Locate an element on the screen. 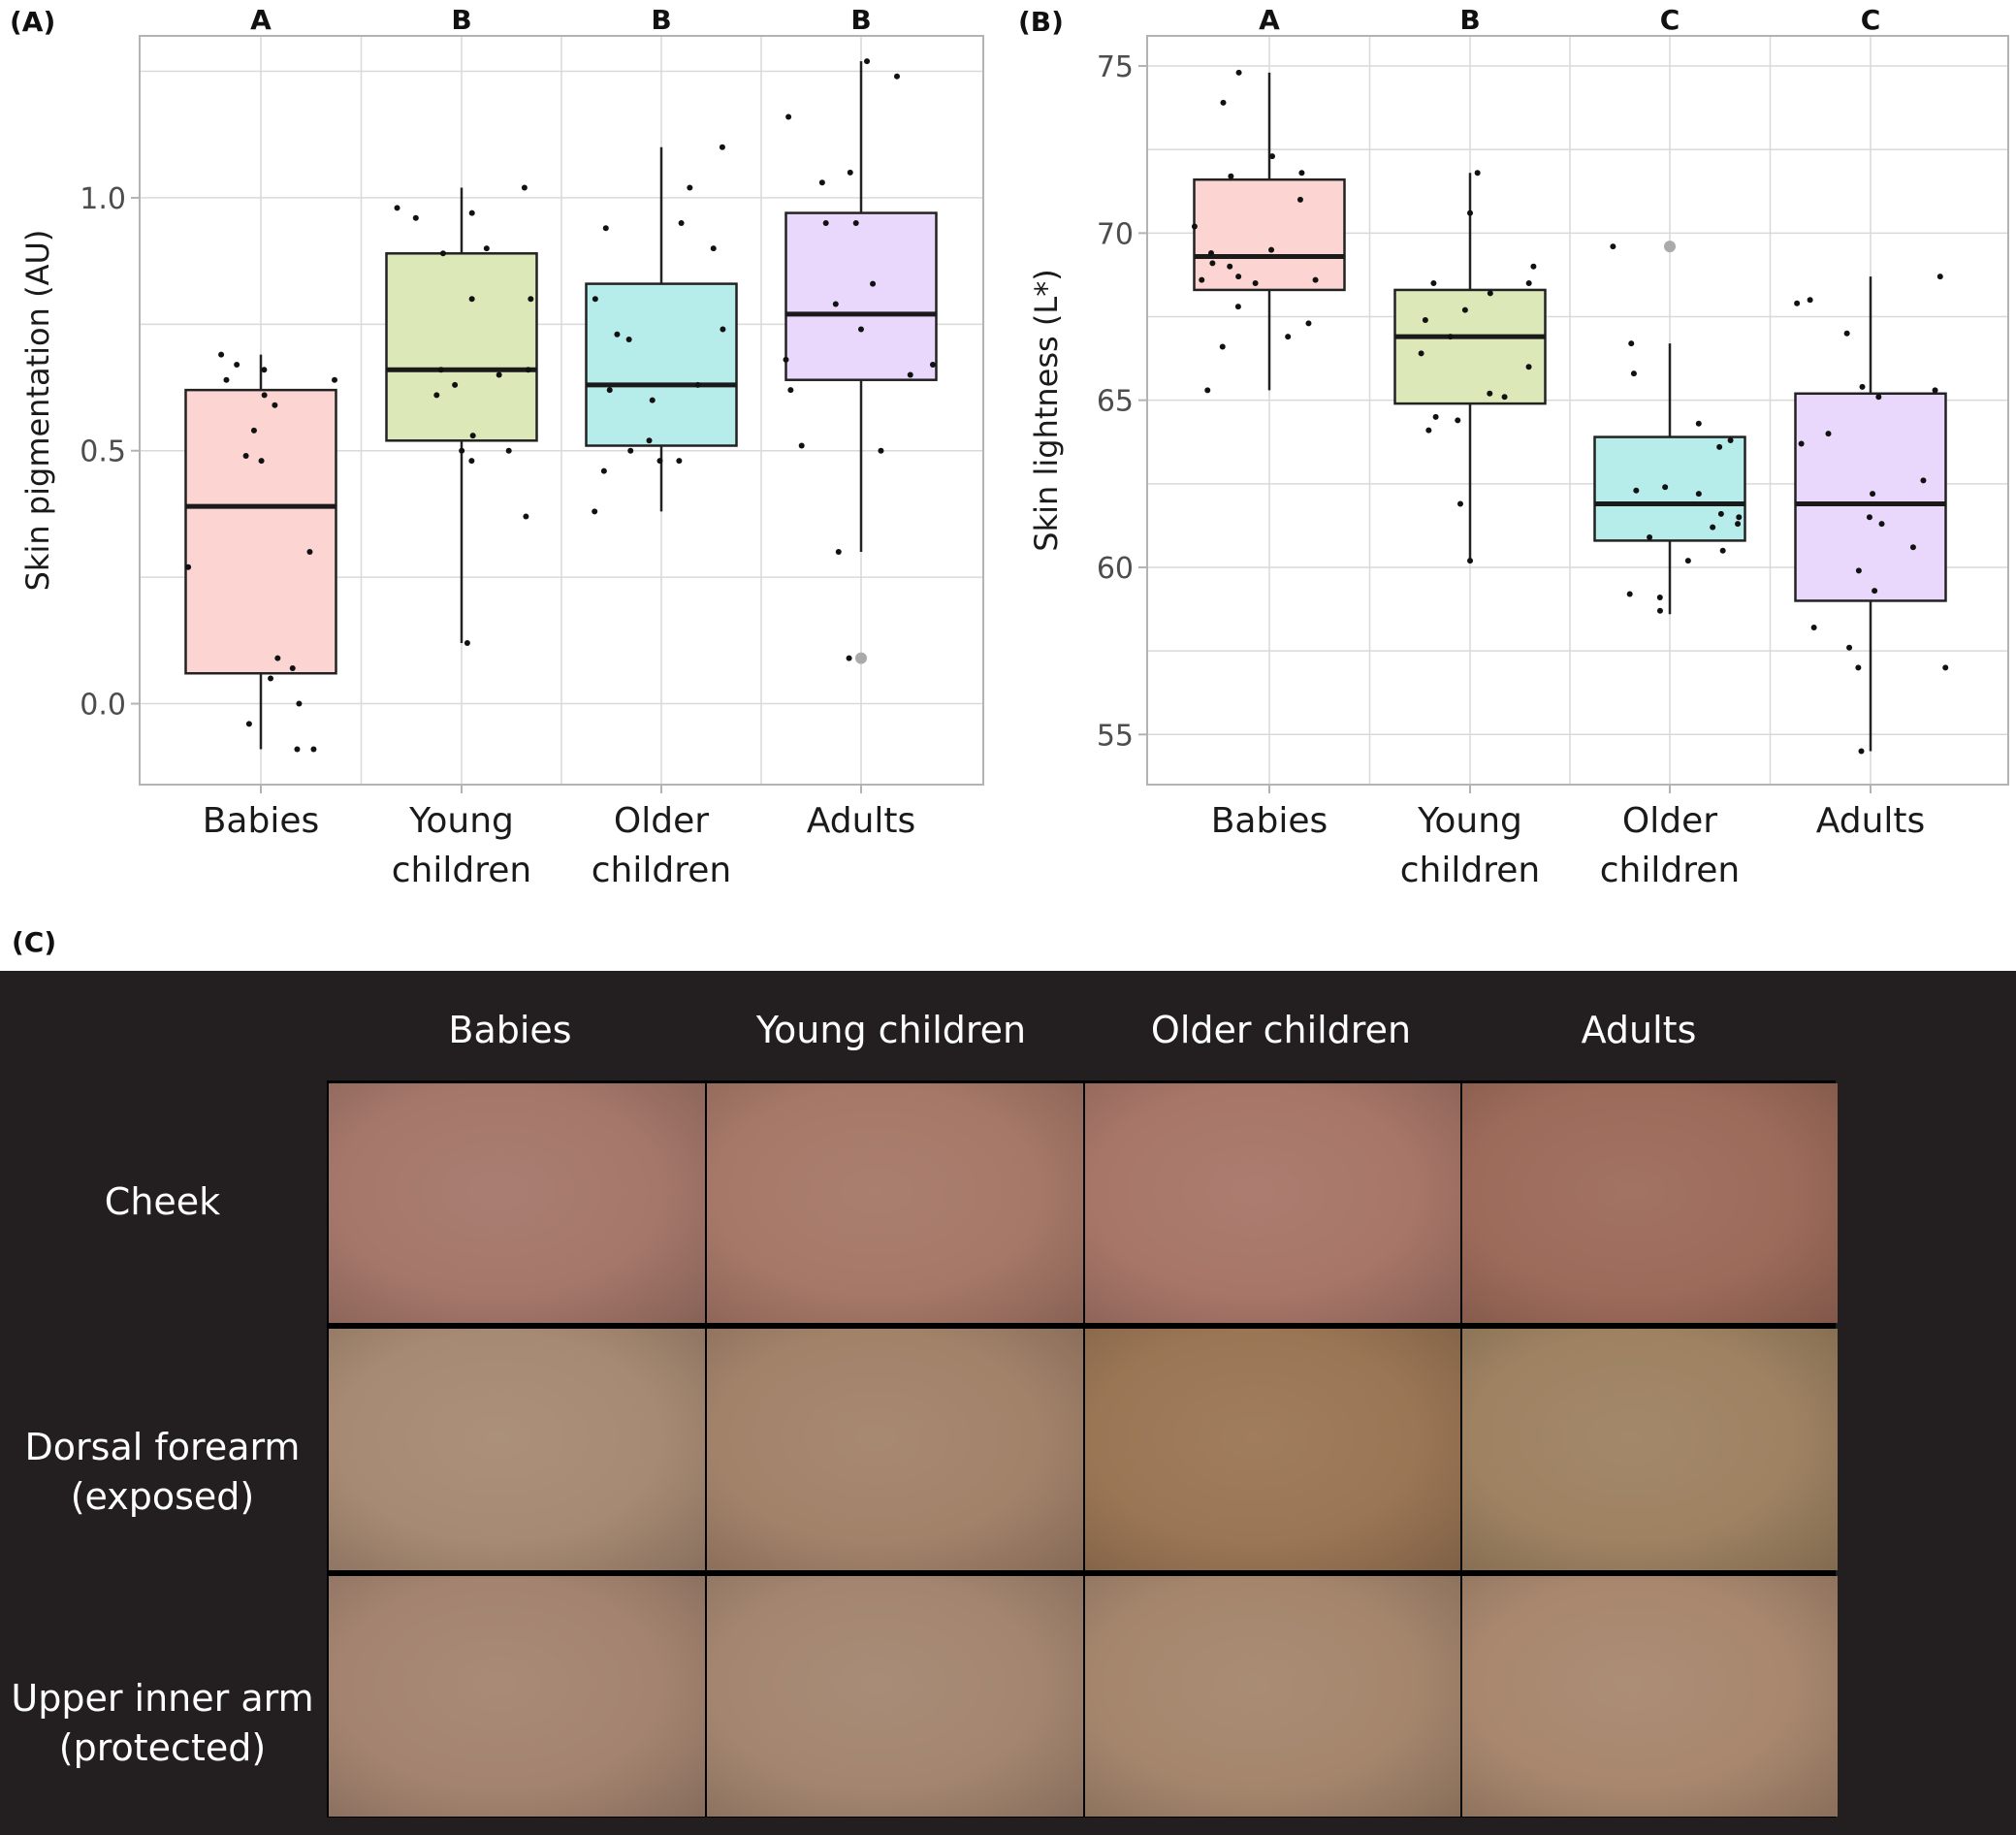 This screenshot has width=2016, height=1835. significance-letter: B is located at coordinates (860, 20).